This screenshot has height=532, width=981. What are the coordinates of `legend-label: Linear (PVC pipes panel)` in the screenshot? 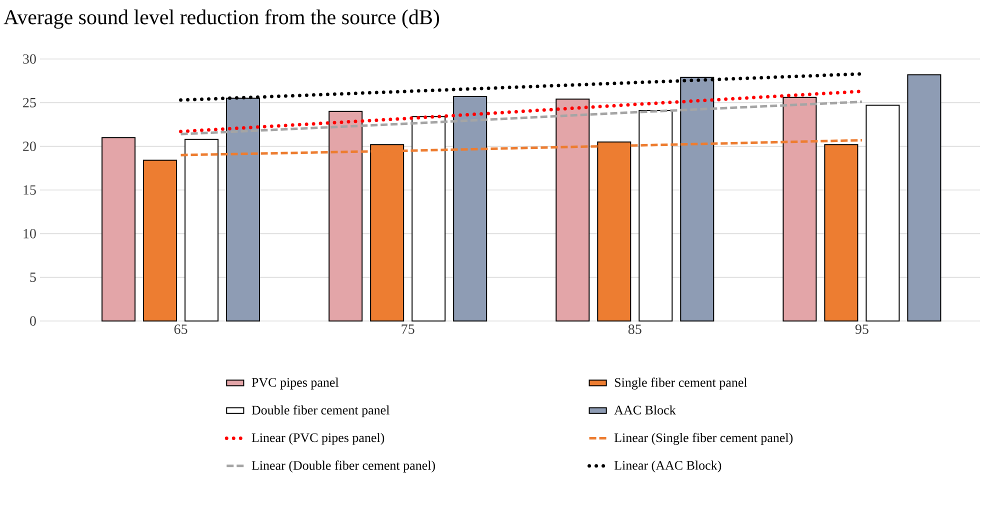 It's located at (318, 438).